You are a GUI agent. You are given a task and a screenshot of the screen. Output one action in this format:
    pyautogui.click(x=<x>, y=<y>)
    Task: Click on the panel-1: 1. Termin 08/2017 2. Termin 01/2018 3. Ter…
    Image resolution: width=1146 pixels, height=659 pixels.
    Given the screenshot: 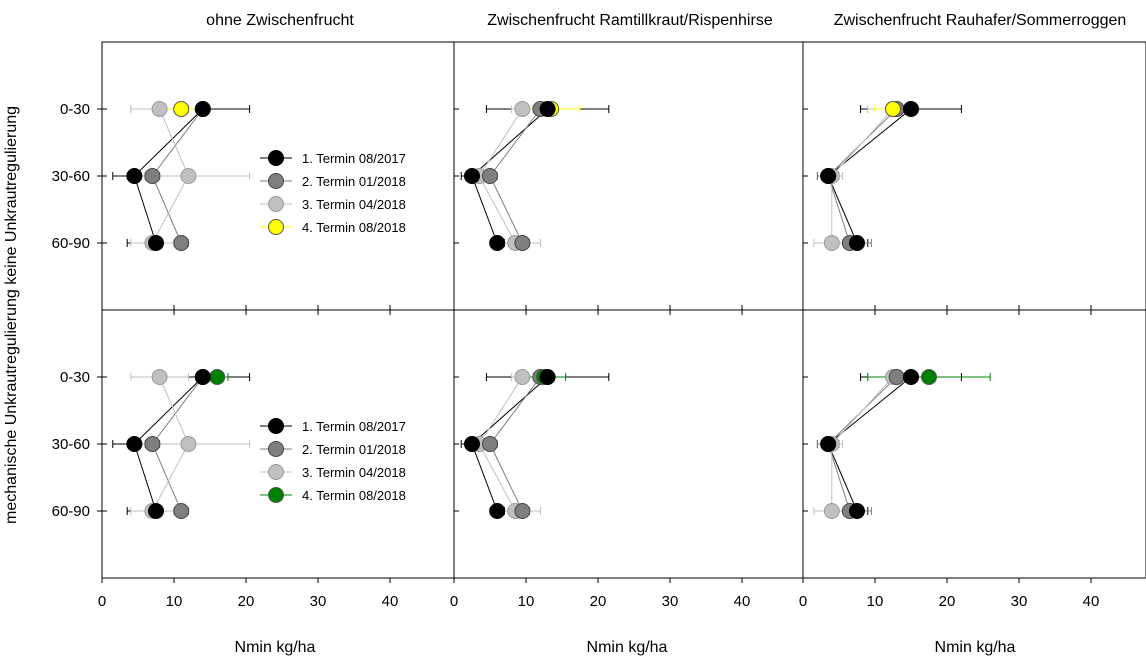 What is the action you would take?
    pyautogui.click(x=259, y=176)
    